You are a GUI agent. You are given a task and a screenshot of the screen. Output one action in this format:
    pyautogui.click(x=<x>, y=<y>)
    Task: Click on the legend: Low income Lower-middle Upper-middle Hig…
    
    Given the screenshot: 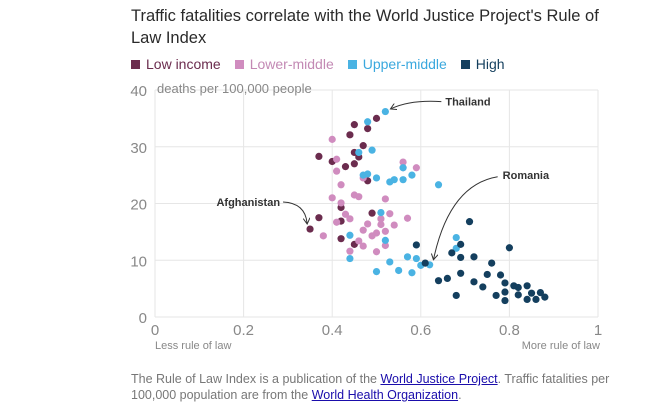 What is the action you would take?
    pyautogui.click(x=318, y=64)
    